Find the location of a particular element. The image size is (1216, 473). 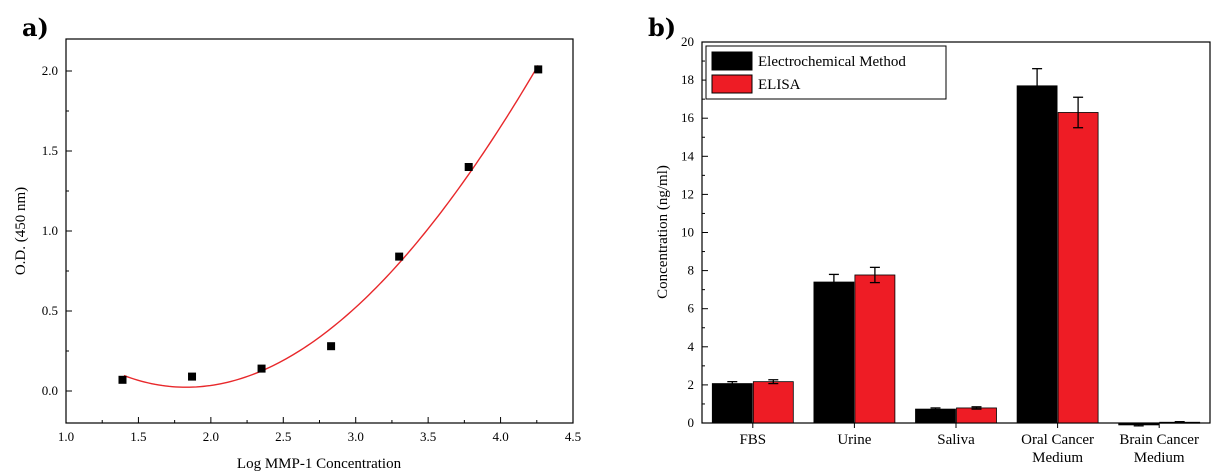

x-tick-label: 1.0 is located at coordinates (66, 436).